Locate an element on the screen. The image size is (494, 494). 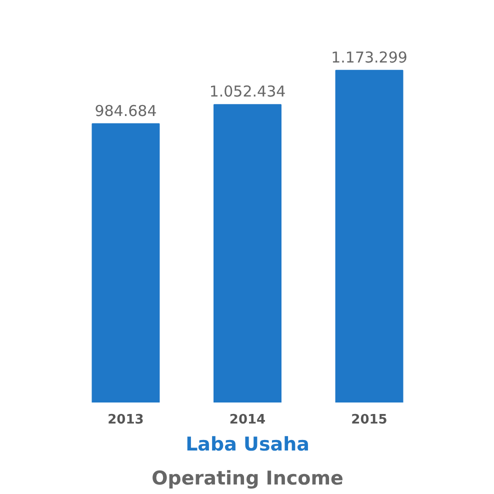
data-label: 1.173.299 is located at coordinates (369, 57).